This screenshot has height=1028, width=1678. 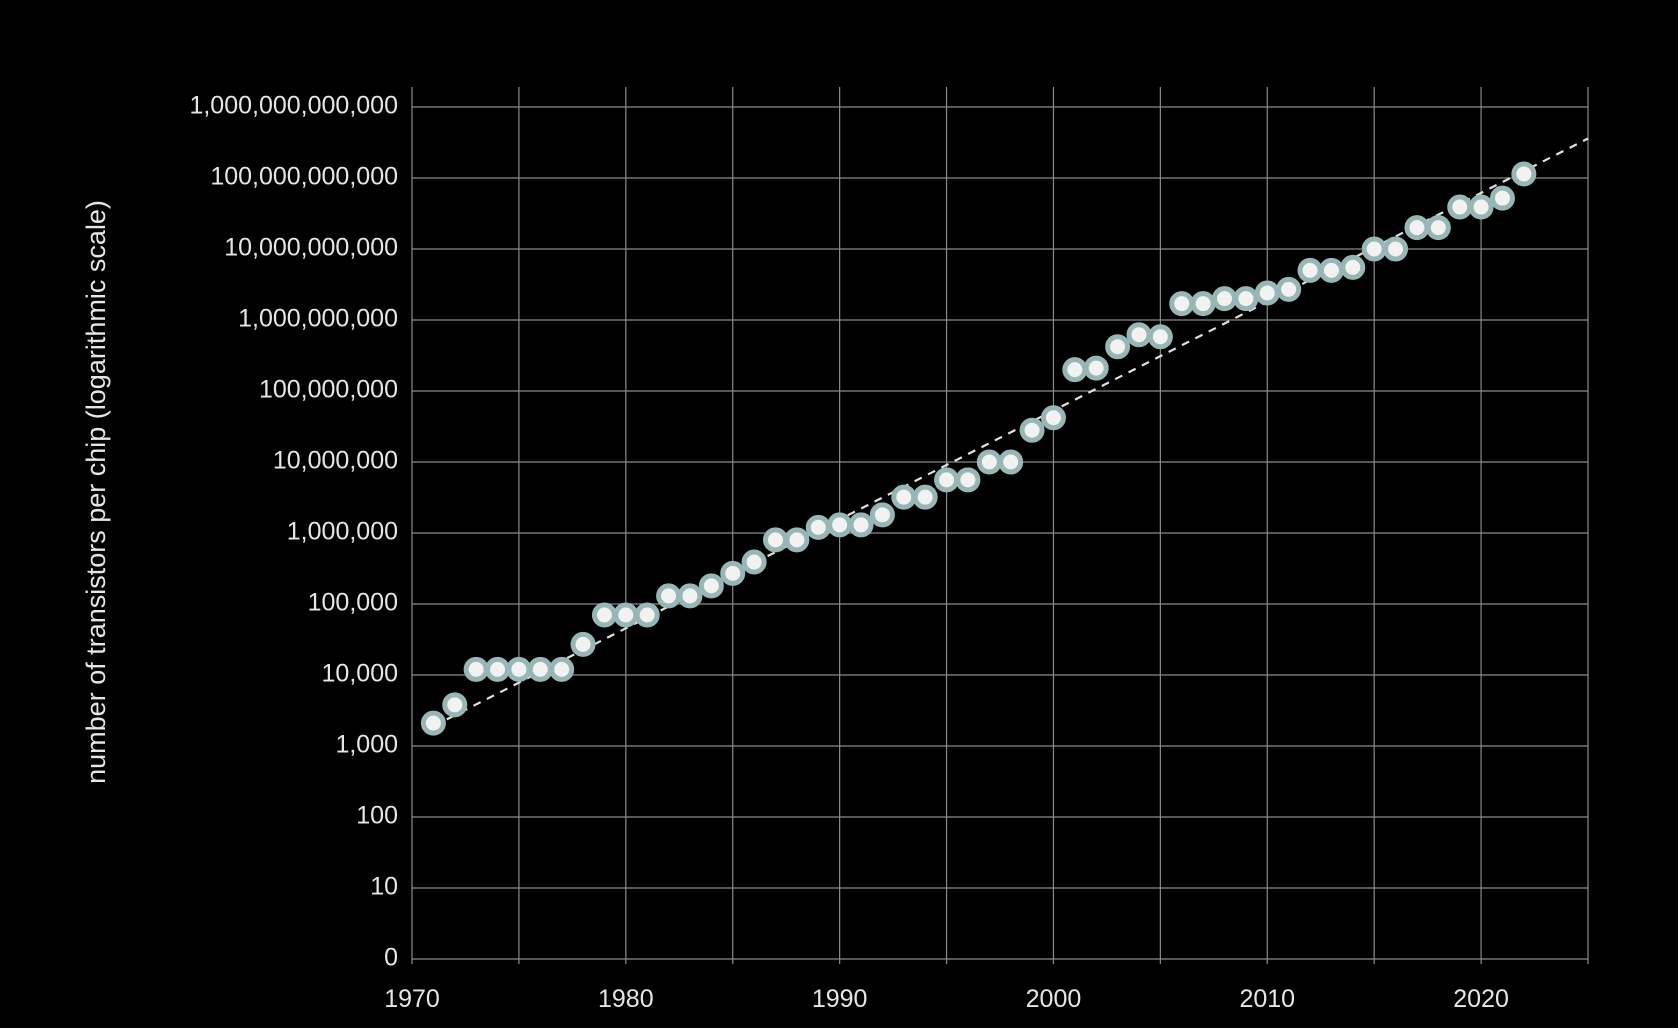 What do you see at coordinates (412, 999) in the screenshot?
I see `x-tick-label: 1970` at bounding box center [412, 999].